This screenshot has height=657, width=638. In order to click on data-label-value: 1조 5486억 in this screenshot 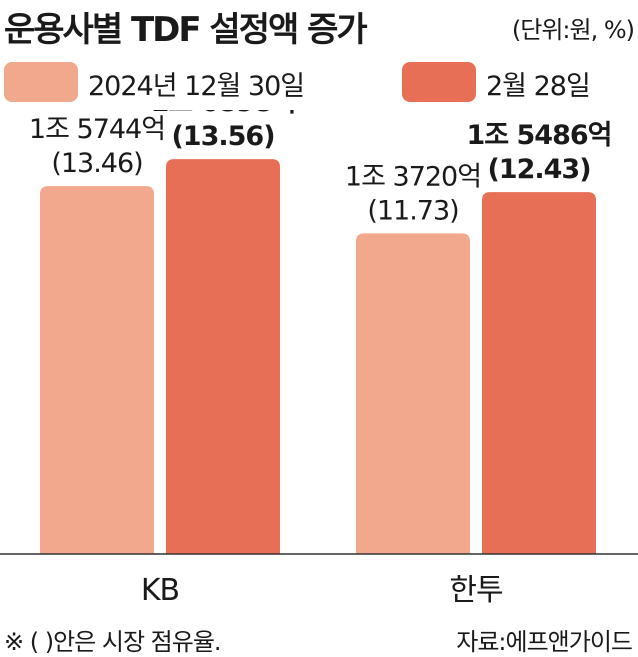, I will do `click(538, 135)`.